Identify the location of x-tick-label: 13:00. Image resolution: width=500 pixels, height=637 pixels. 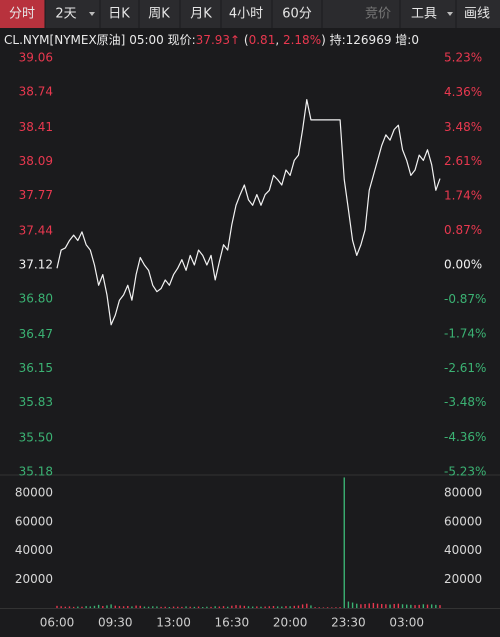
(173, 623).